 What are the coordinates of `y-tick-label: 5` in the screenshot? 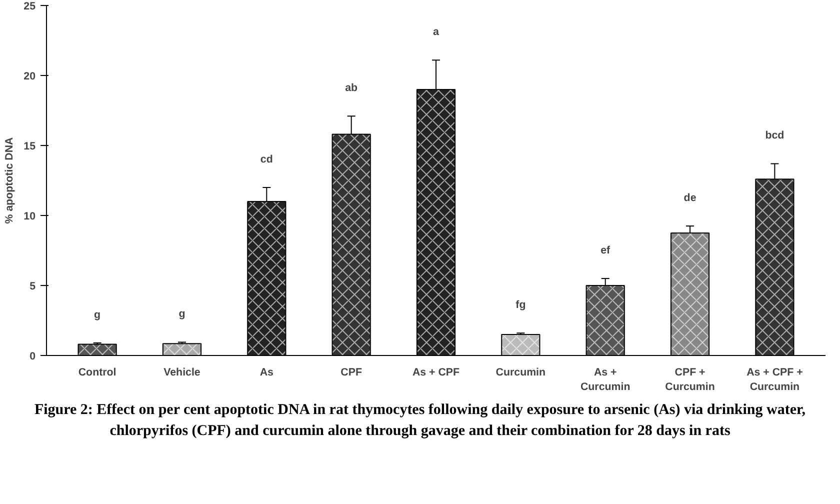 It's located at (33, 286).